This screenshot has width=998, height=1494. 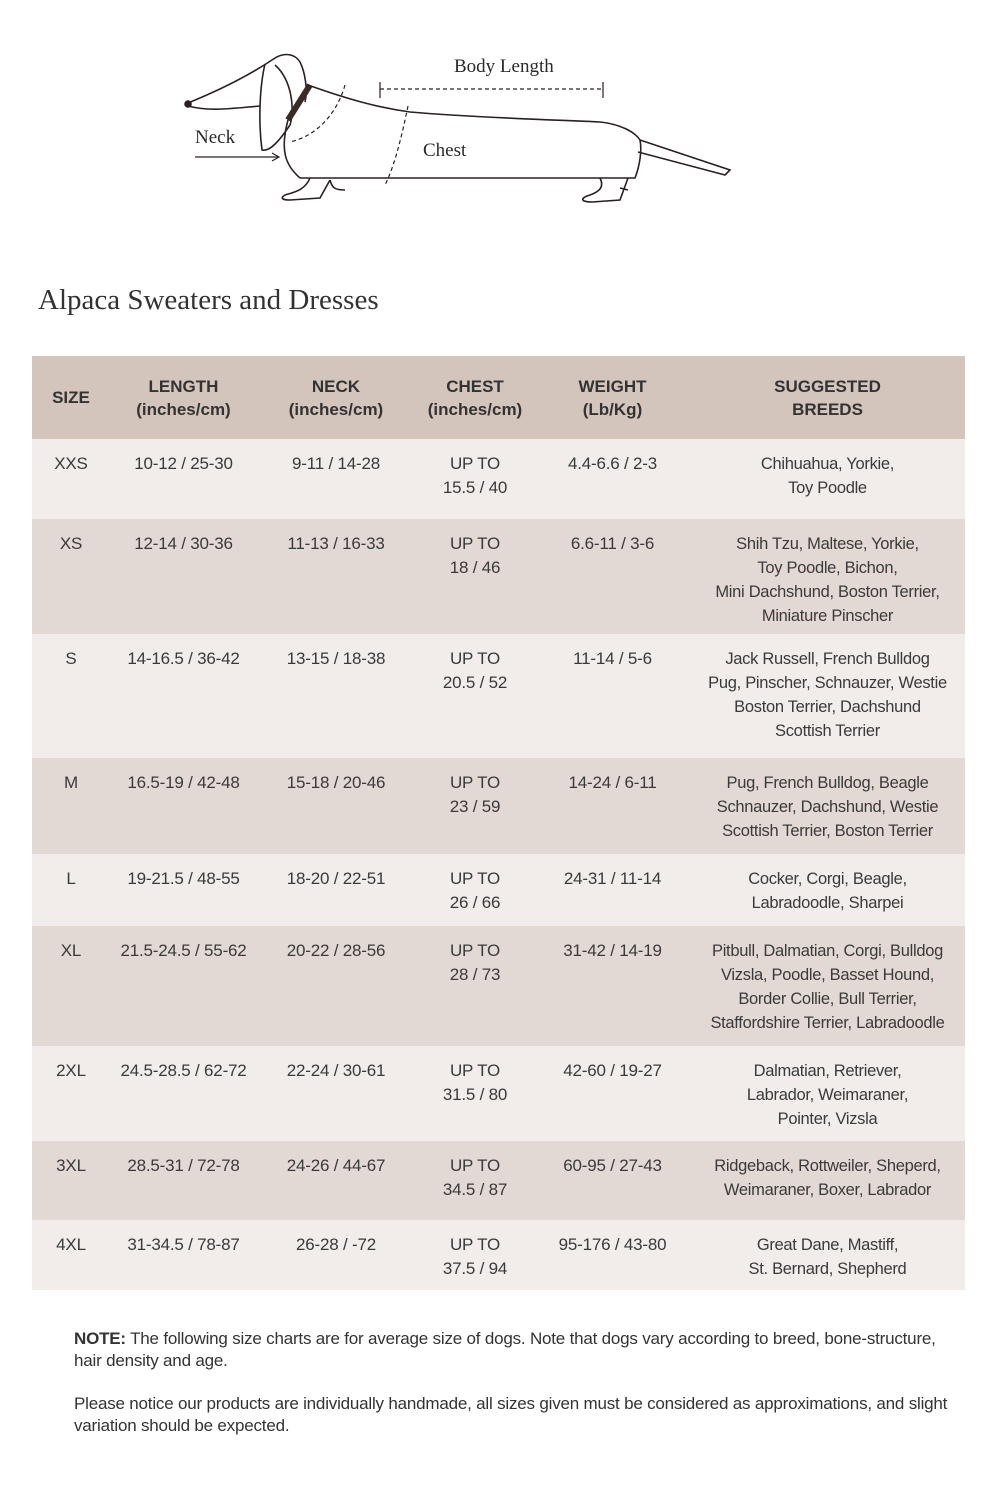 I want to click on cell-weight: 31-42 / 14-19, so click(x=612, y=986).